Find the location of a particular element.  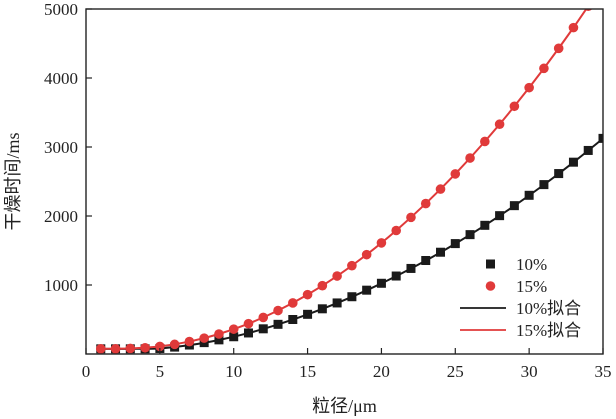

x-tick-label: 0 is located at coordinates (86, 371).